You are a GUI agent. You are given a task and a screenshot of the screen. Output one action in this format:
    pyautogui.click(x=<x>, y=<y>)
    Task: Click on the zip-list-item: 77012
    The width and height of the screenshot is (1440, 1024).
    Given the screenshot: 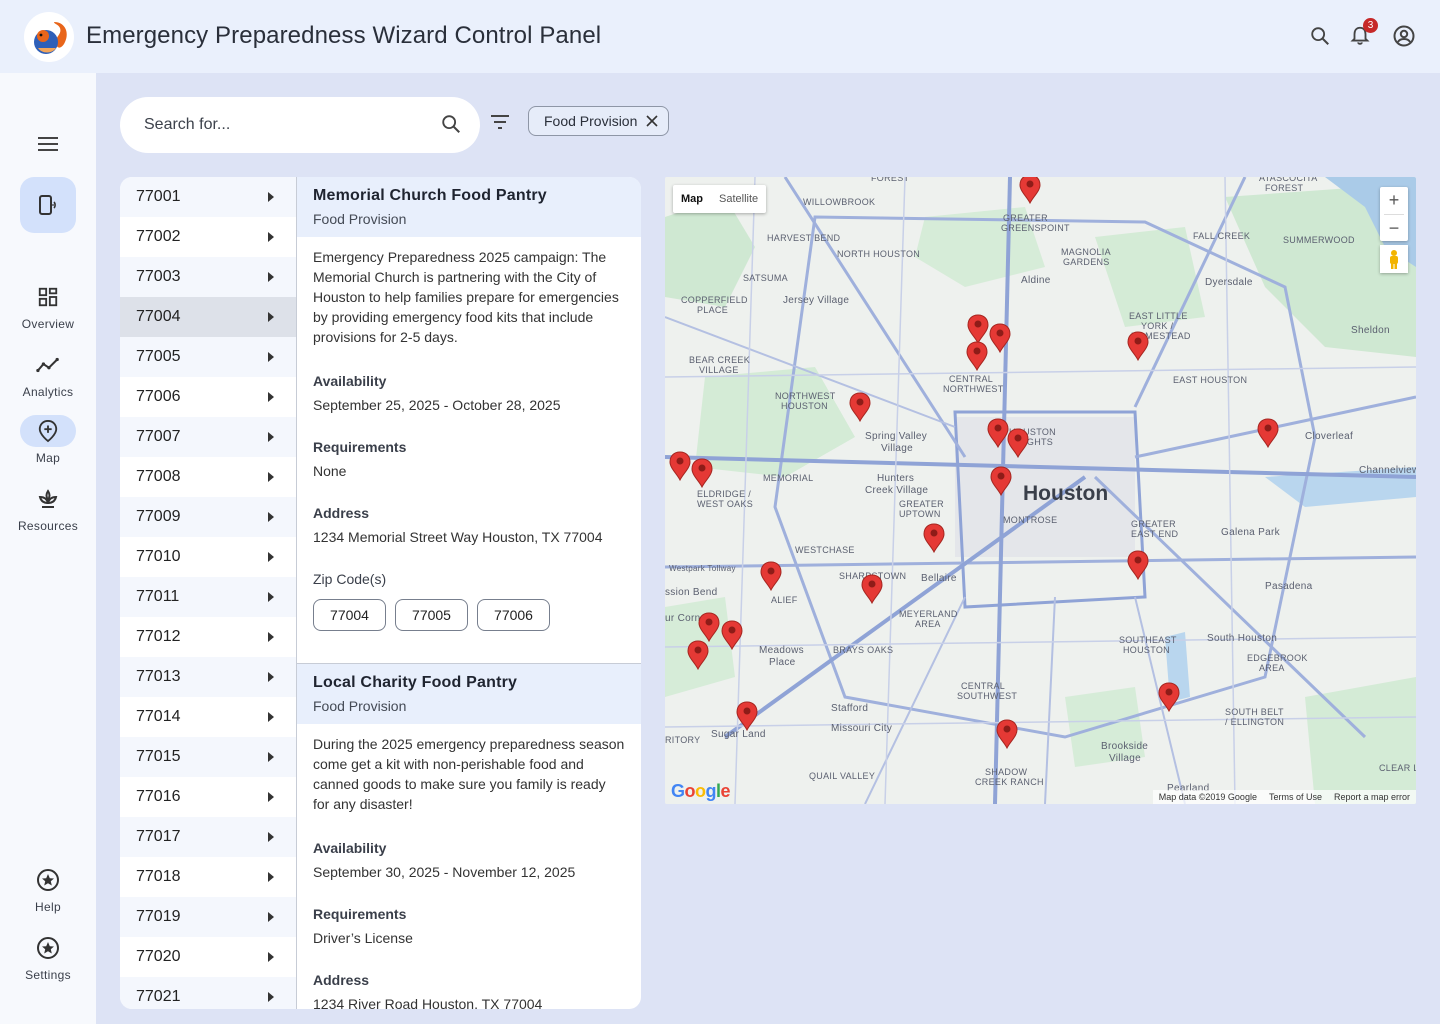 What is the action you would take?
    pyautogui.click(x=208, y=637)
    